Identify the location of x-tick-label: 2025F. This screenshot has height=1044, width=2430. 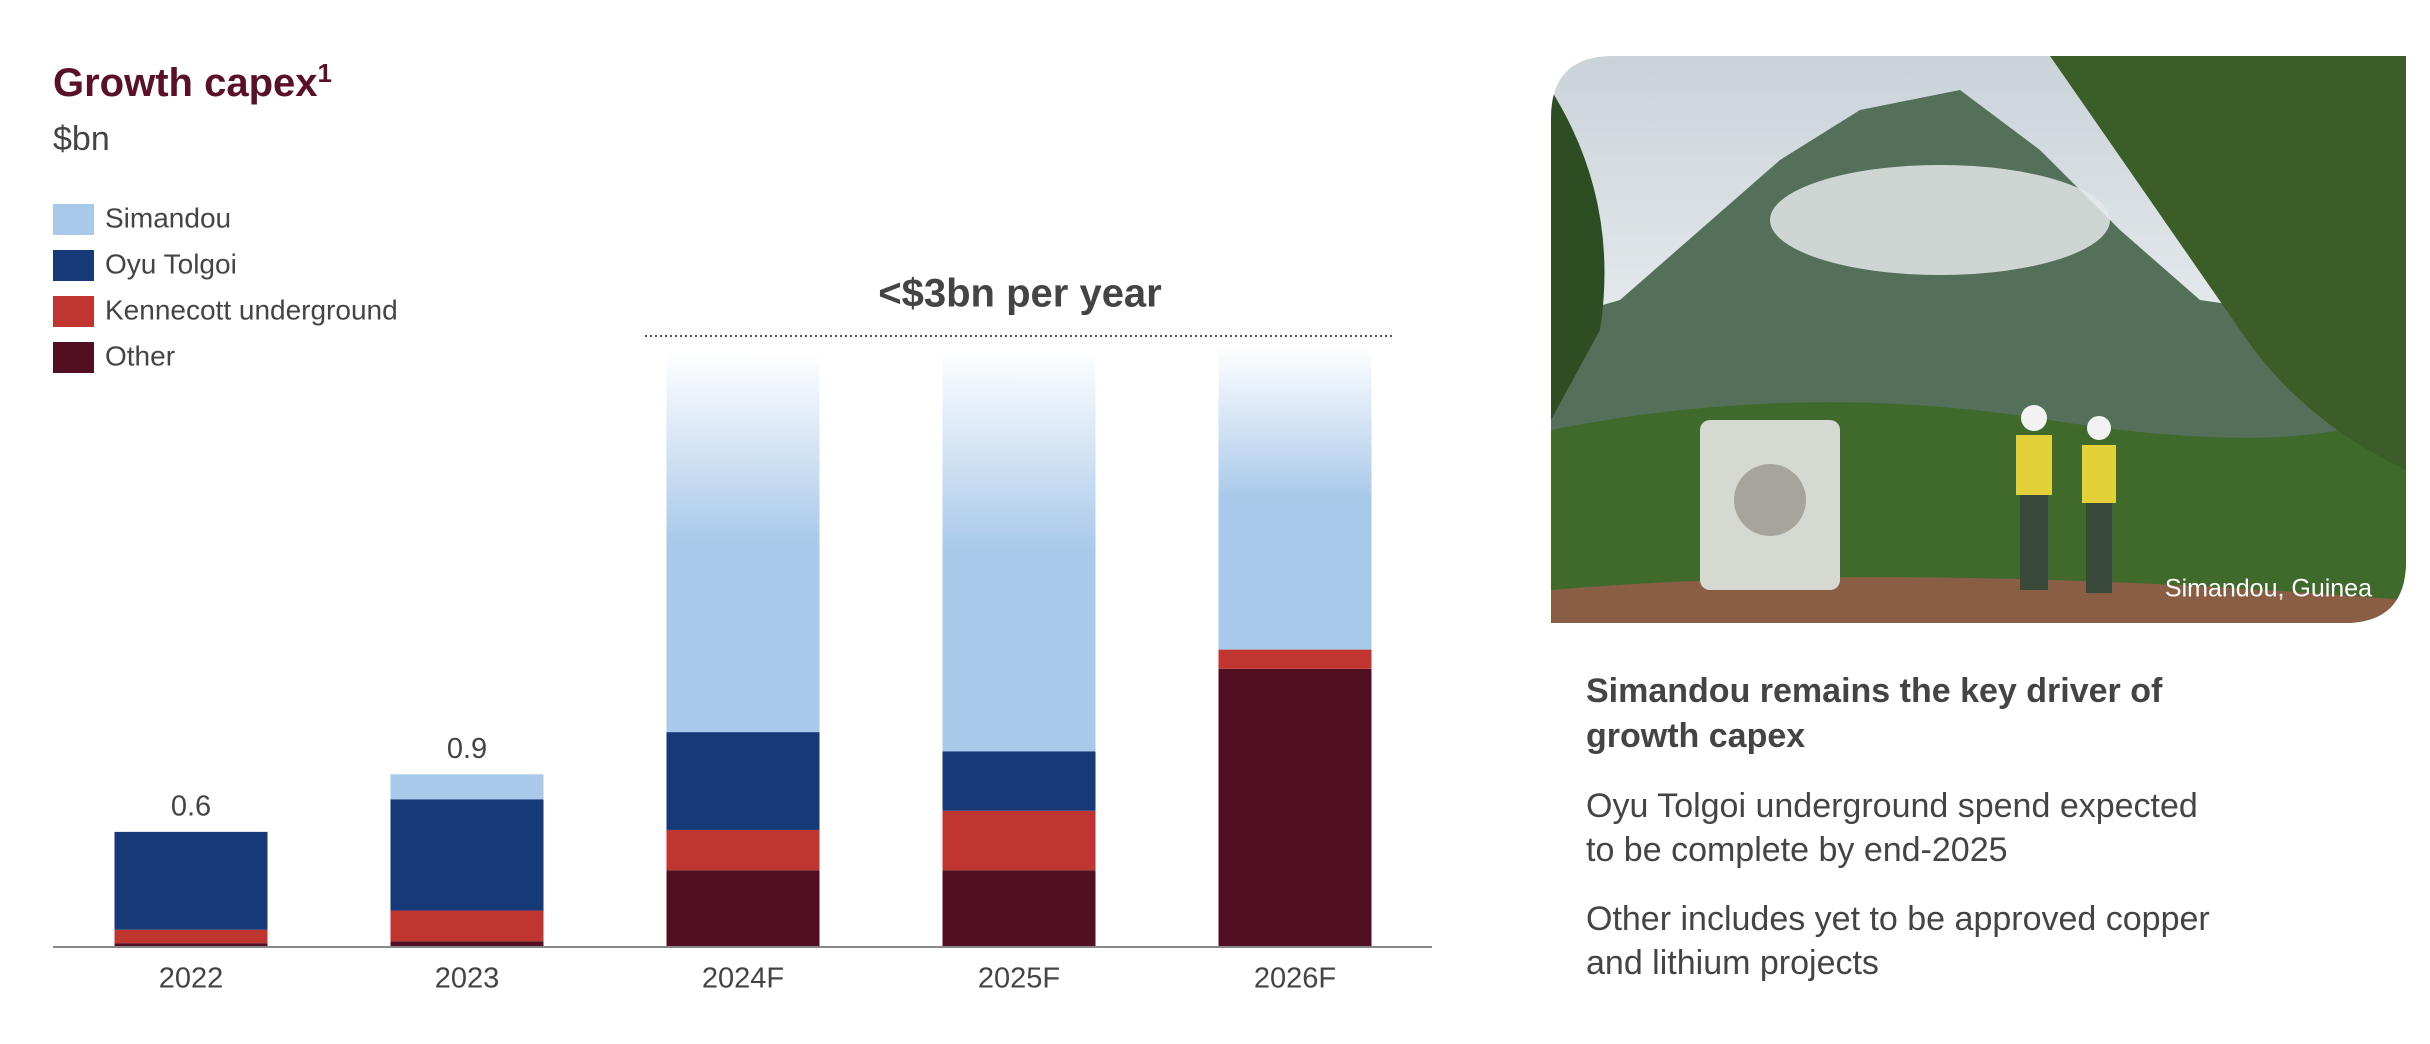
(1019, 979).